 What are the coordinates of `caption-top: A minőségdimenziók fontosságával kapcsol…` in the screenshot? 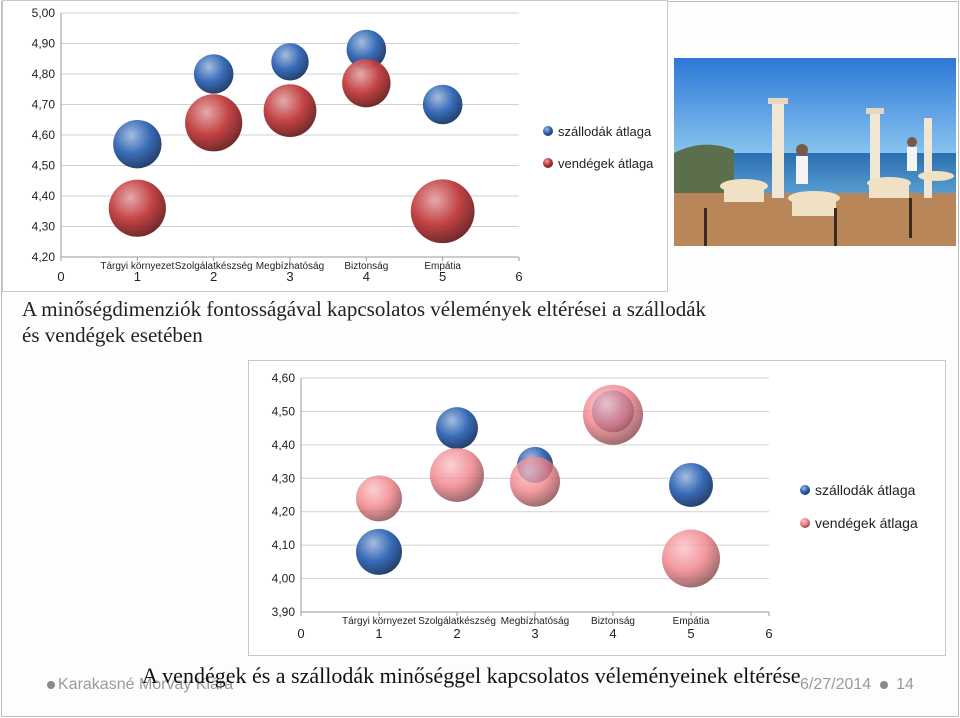 It's located at (364, 322).